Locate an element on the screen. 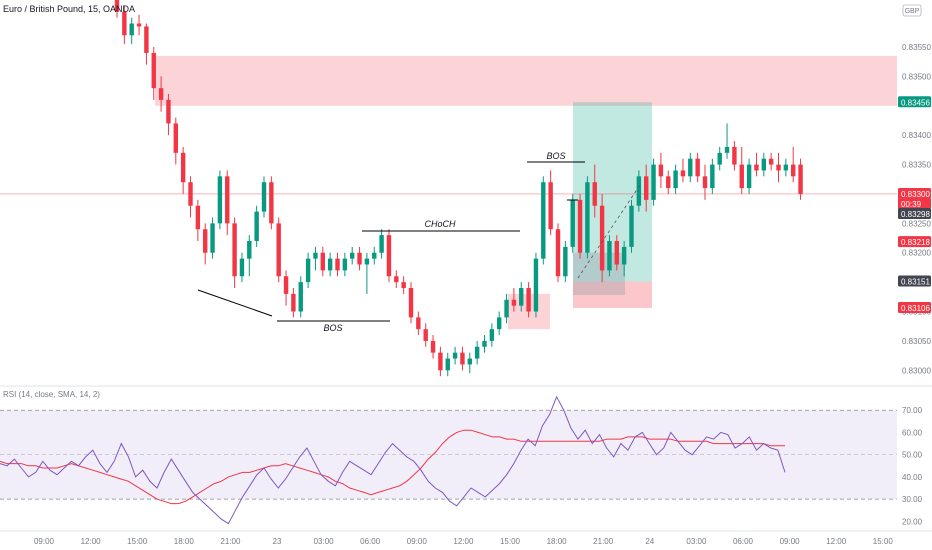  rsi-tick-label: 50.00 is located at coordinates (912, 455).